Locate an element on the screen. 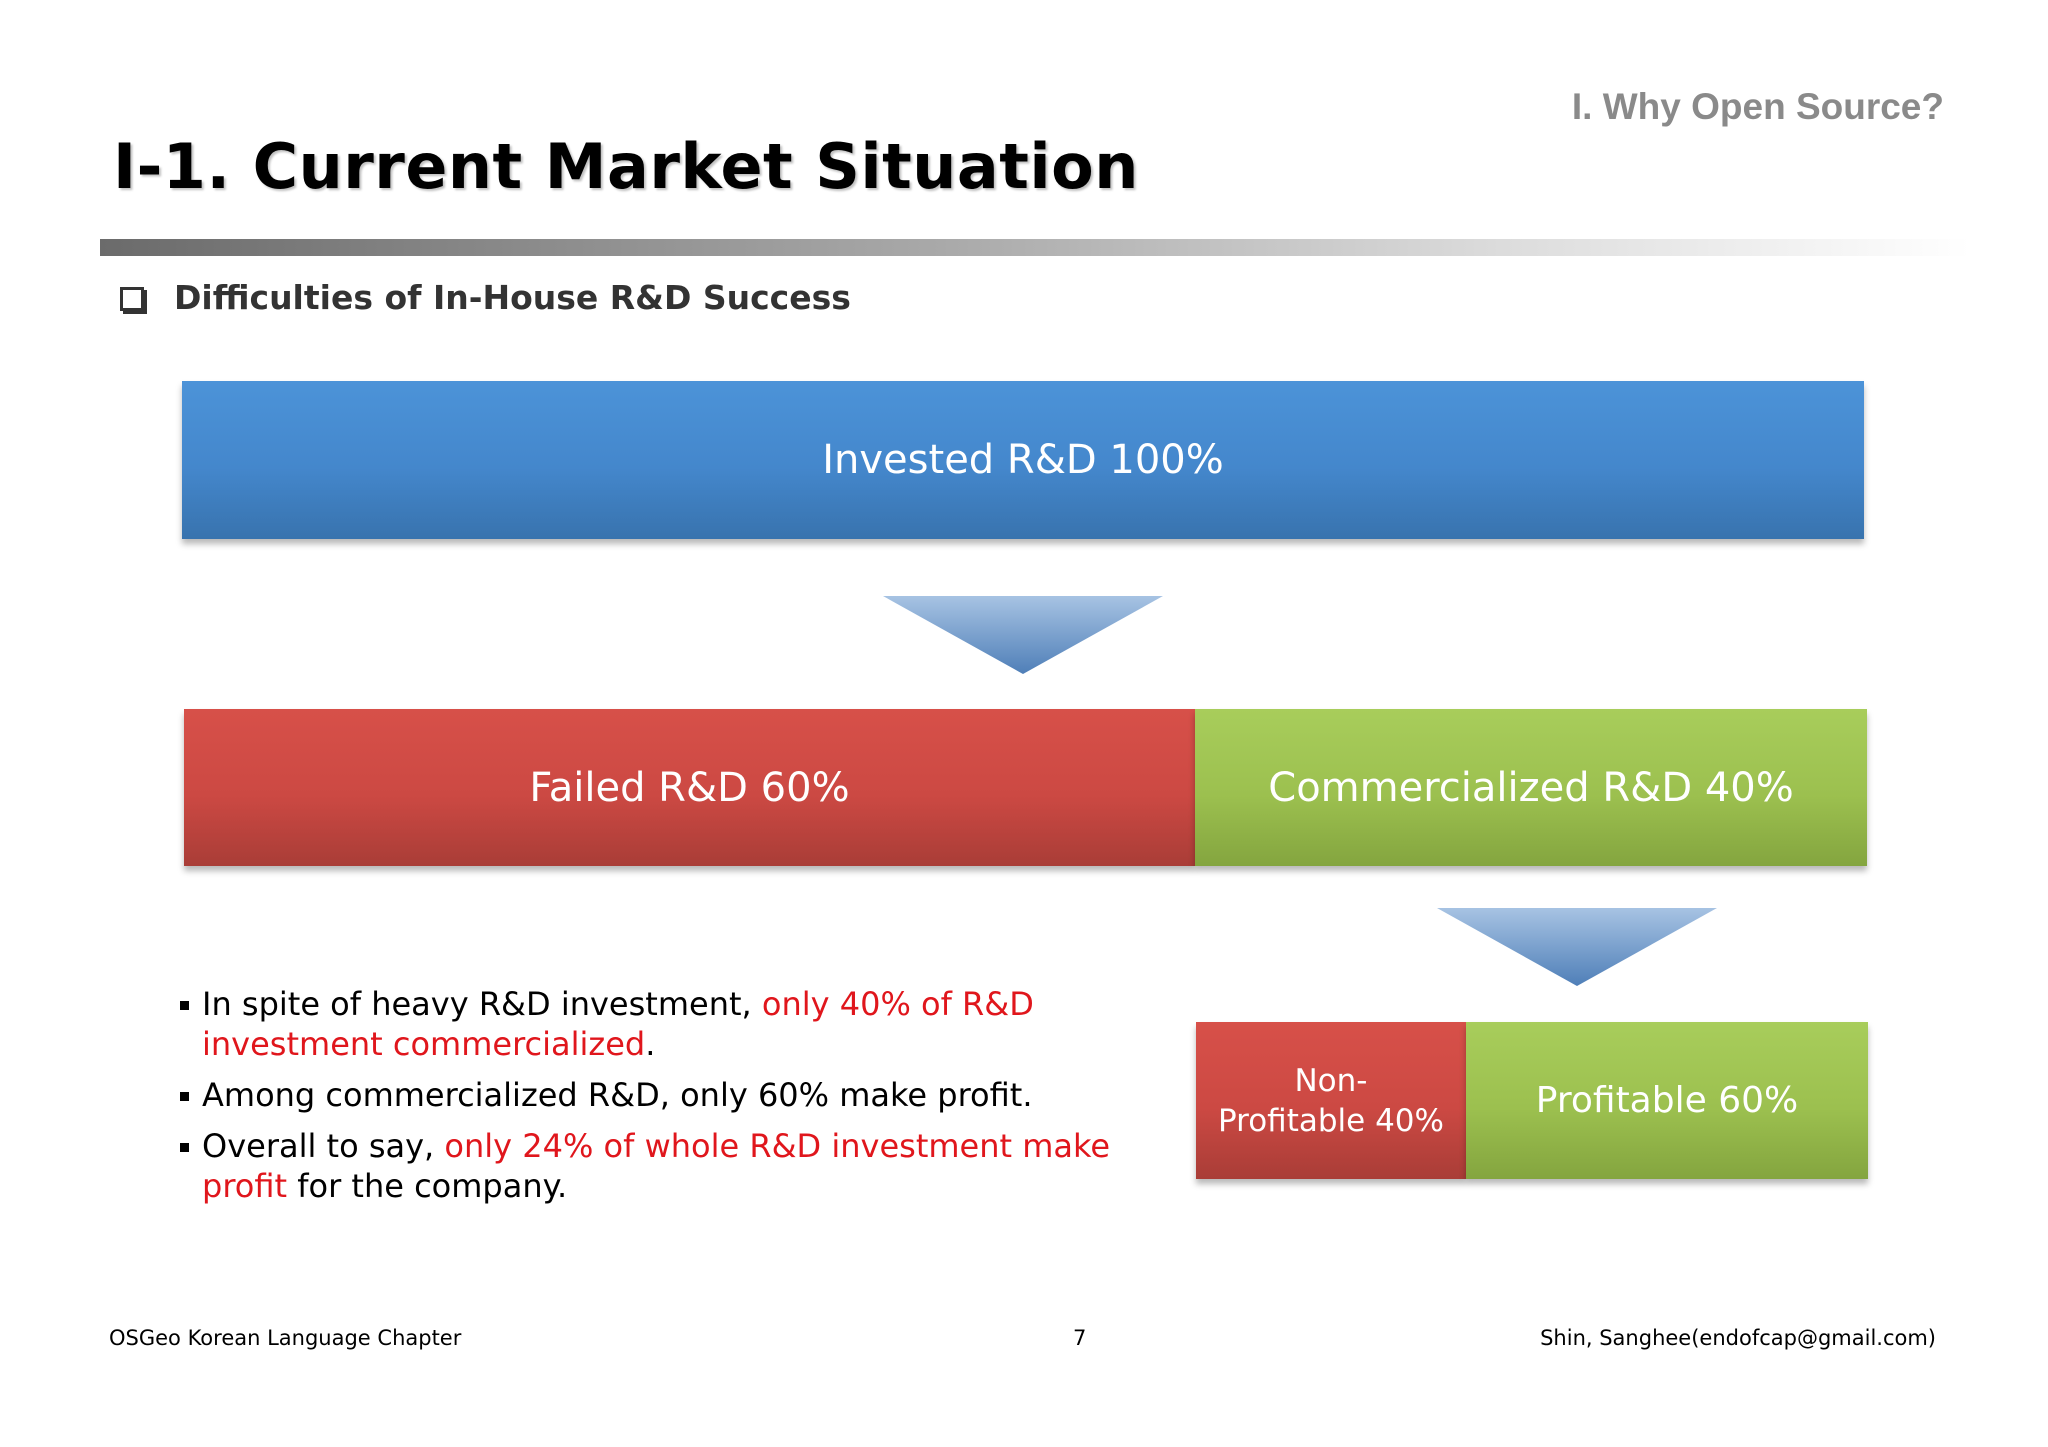 The height and width of the screenshot is (1447, 2048). profitable-box: Profitable 60% is located at coordinates (1667, 1100).